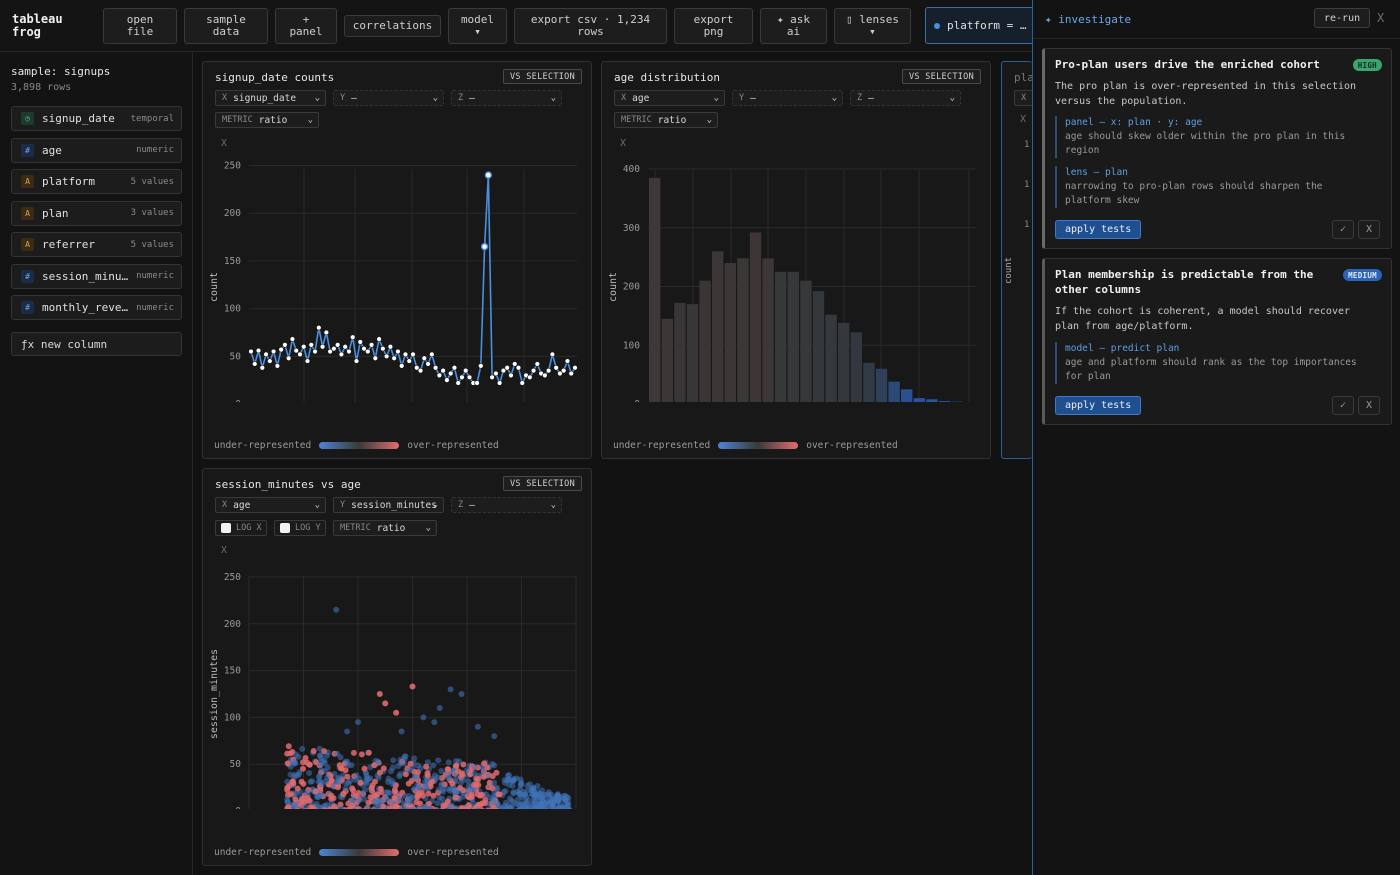 The height and width of the screenshot is (875, 1400). I want to click on field-item-session_minut: # session_minut… numeric, so click(96, 276).